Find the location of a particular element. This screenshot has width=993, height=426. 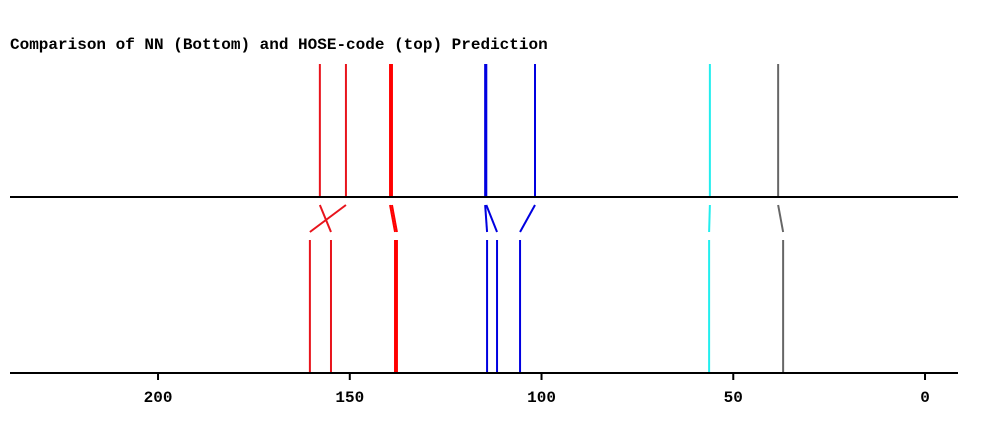

x-tick-label: 100 is located at coordinates (541, 398).